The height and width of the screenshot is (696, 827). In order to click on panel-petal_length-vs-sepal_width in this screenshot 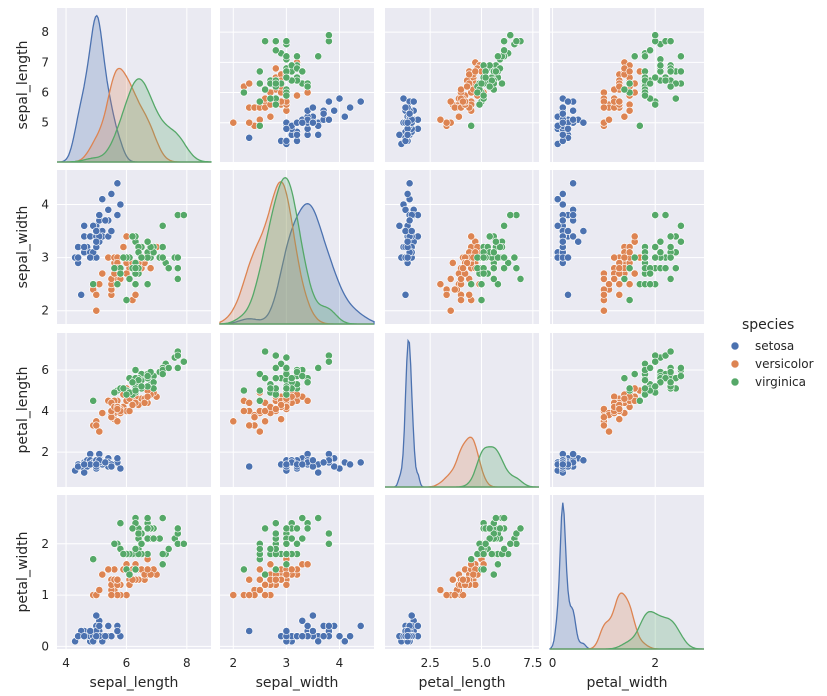, I will do `click(297, 410)`.